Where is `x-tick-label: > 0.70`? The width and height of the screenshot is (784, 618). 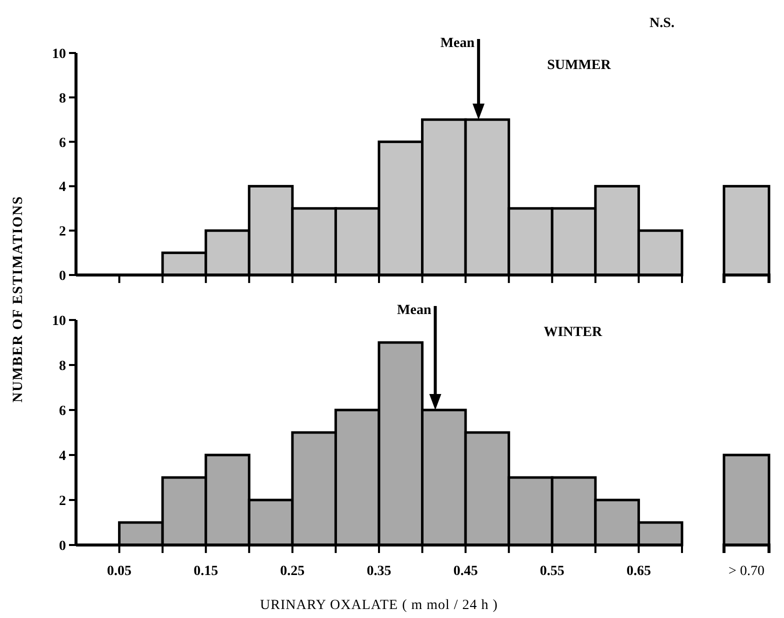 x-tick-label: > 0.70 is located at coordinates (746, 571).